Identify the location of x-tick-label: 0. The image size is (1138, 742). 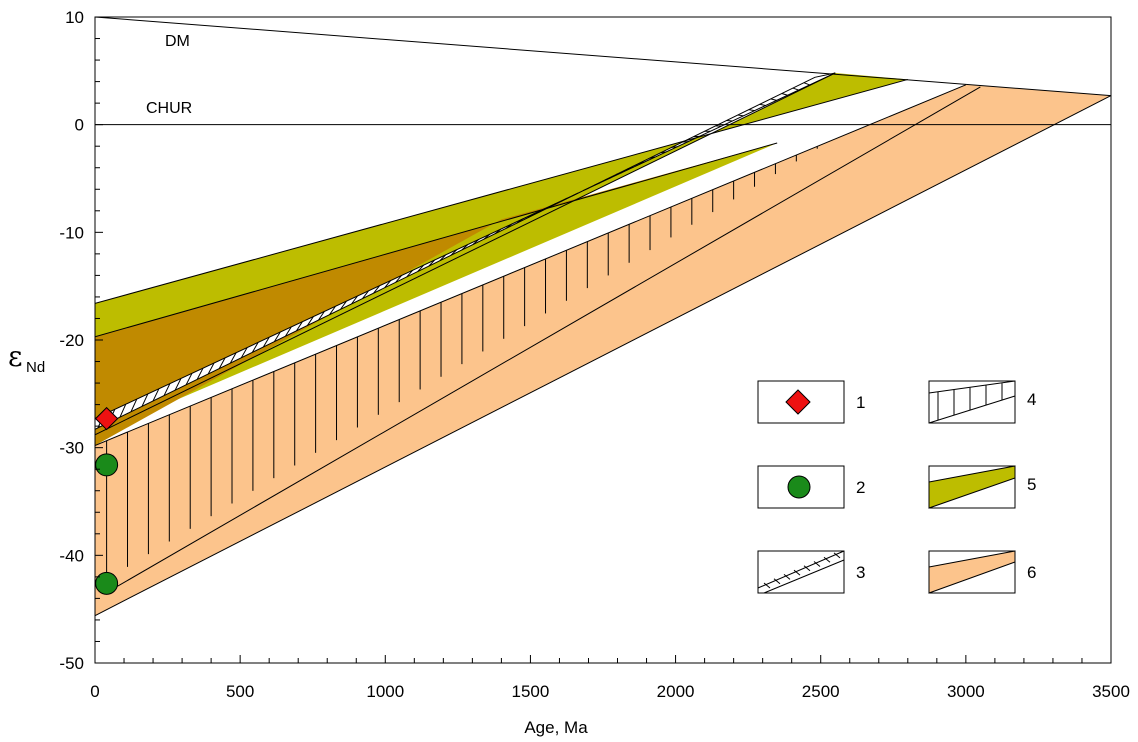
(94, 691).